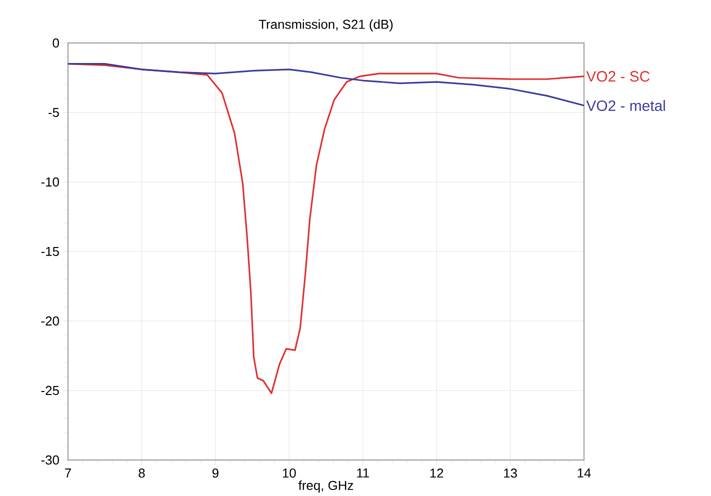 Image resolution: width=711 pixels, height=496 pixels. I want to click on x-tick-label: 8, so click(141, 473).